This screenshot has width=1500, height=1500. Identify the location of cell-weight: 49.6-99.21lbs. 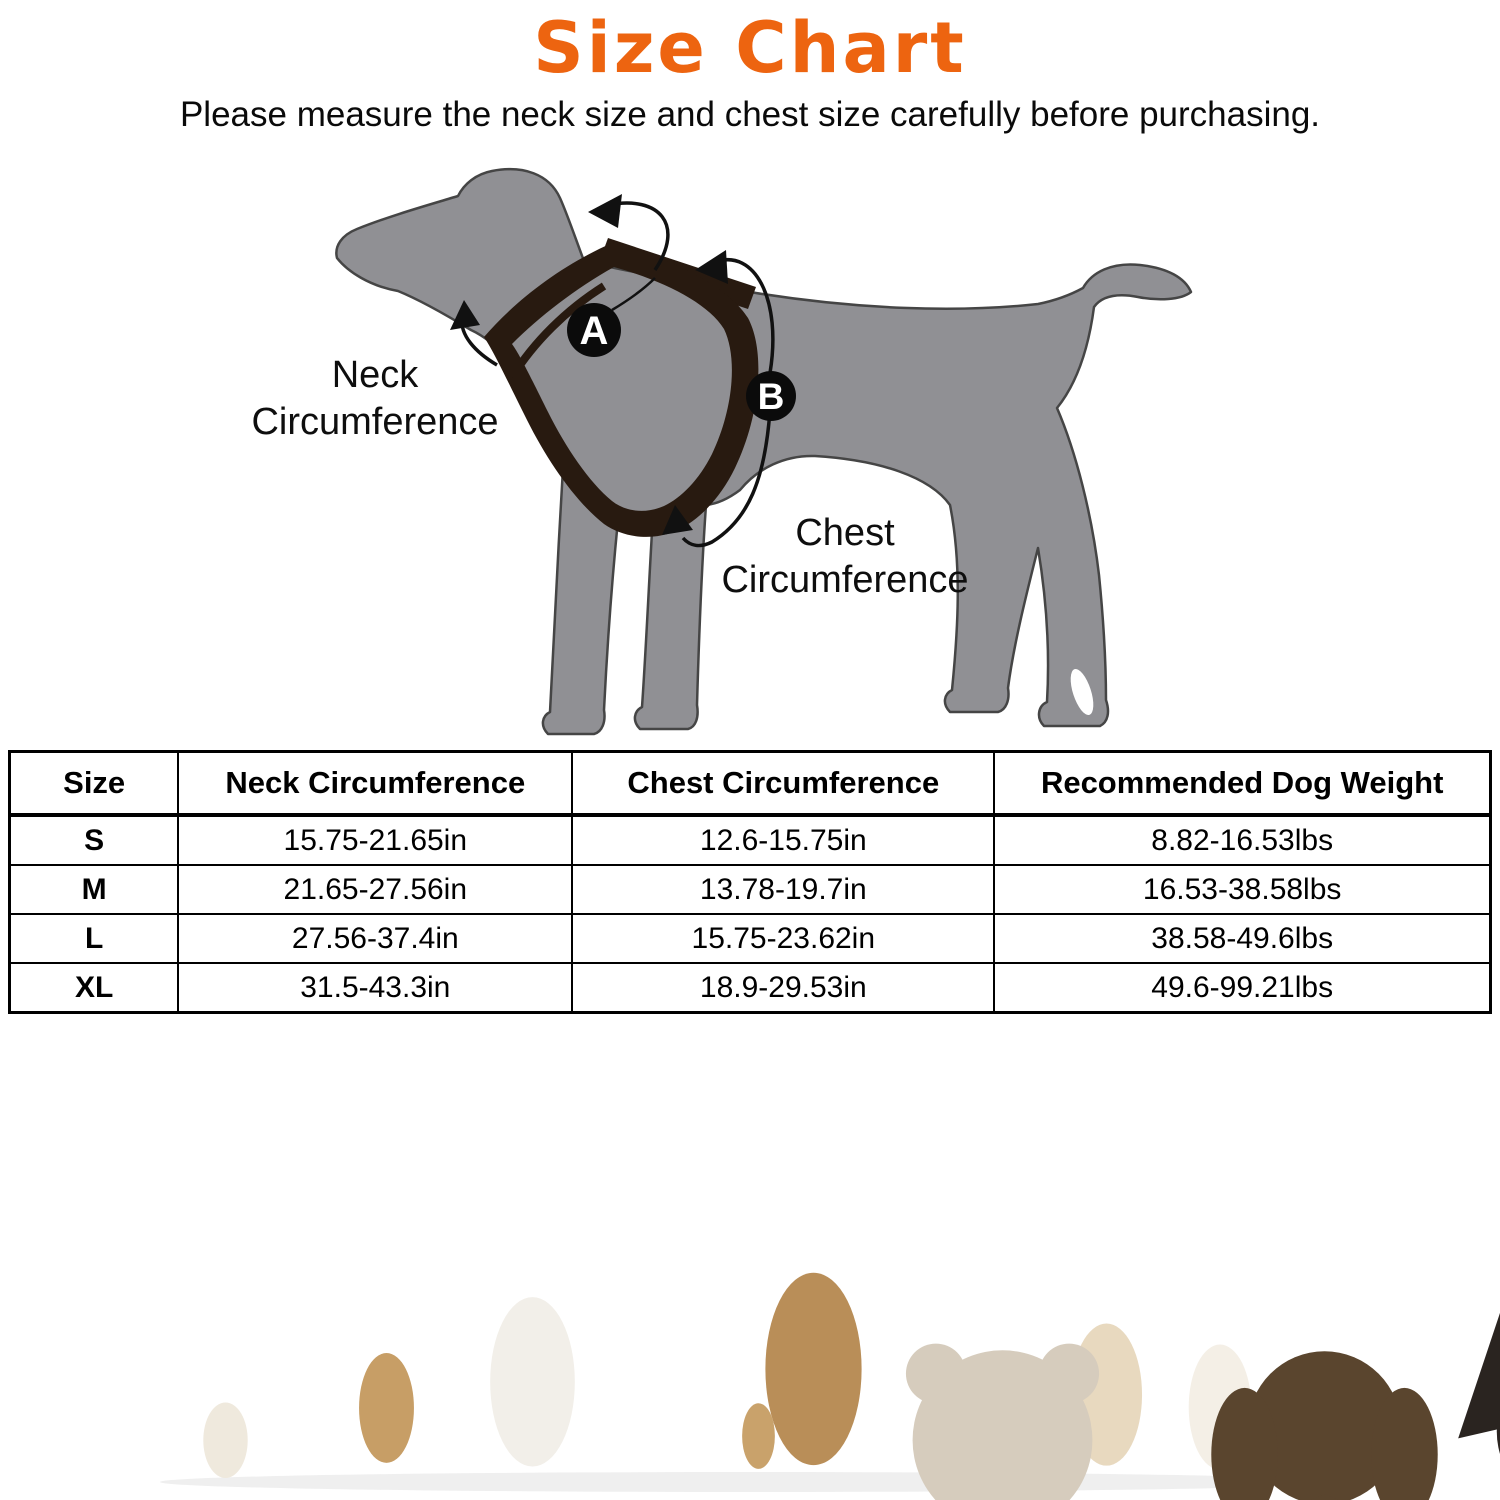
(1242, 988).